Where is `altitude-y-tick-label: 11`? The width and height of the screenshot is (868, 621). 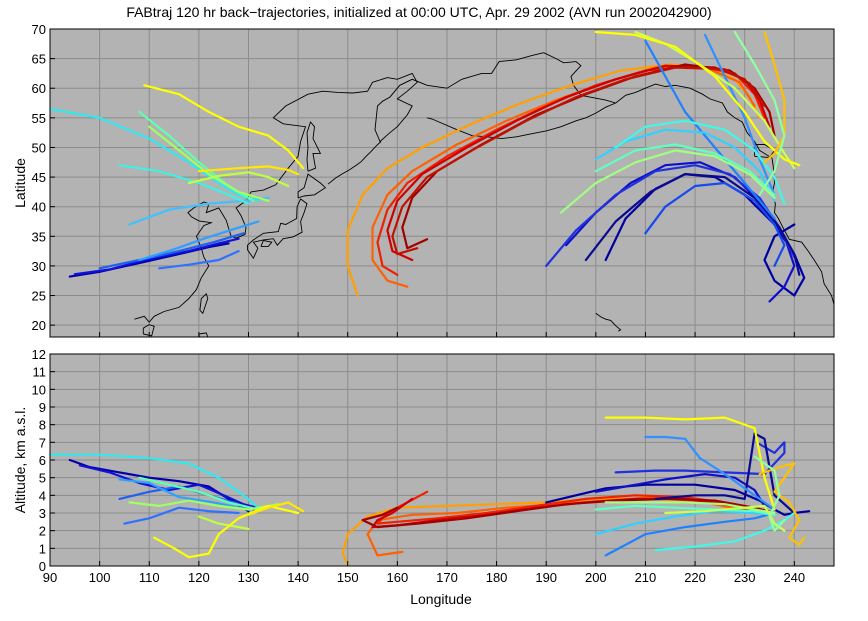
altitude-y-tick-label: 11 is located at coordinates (40, 372).